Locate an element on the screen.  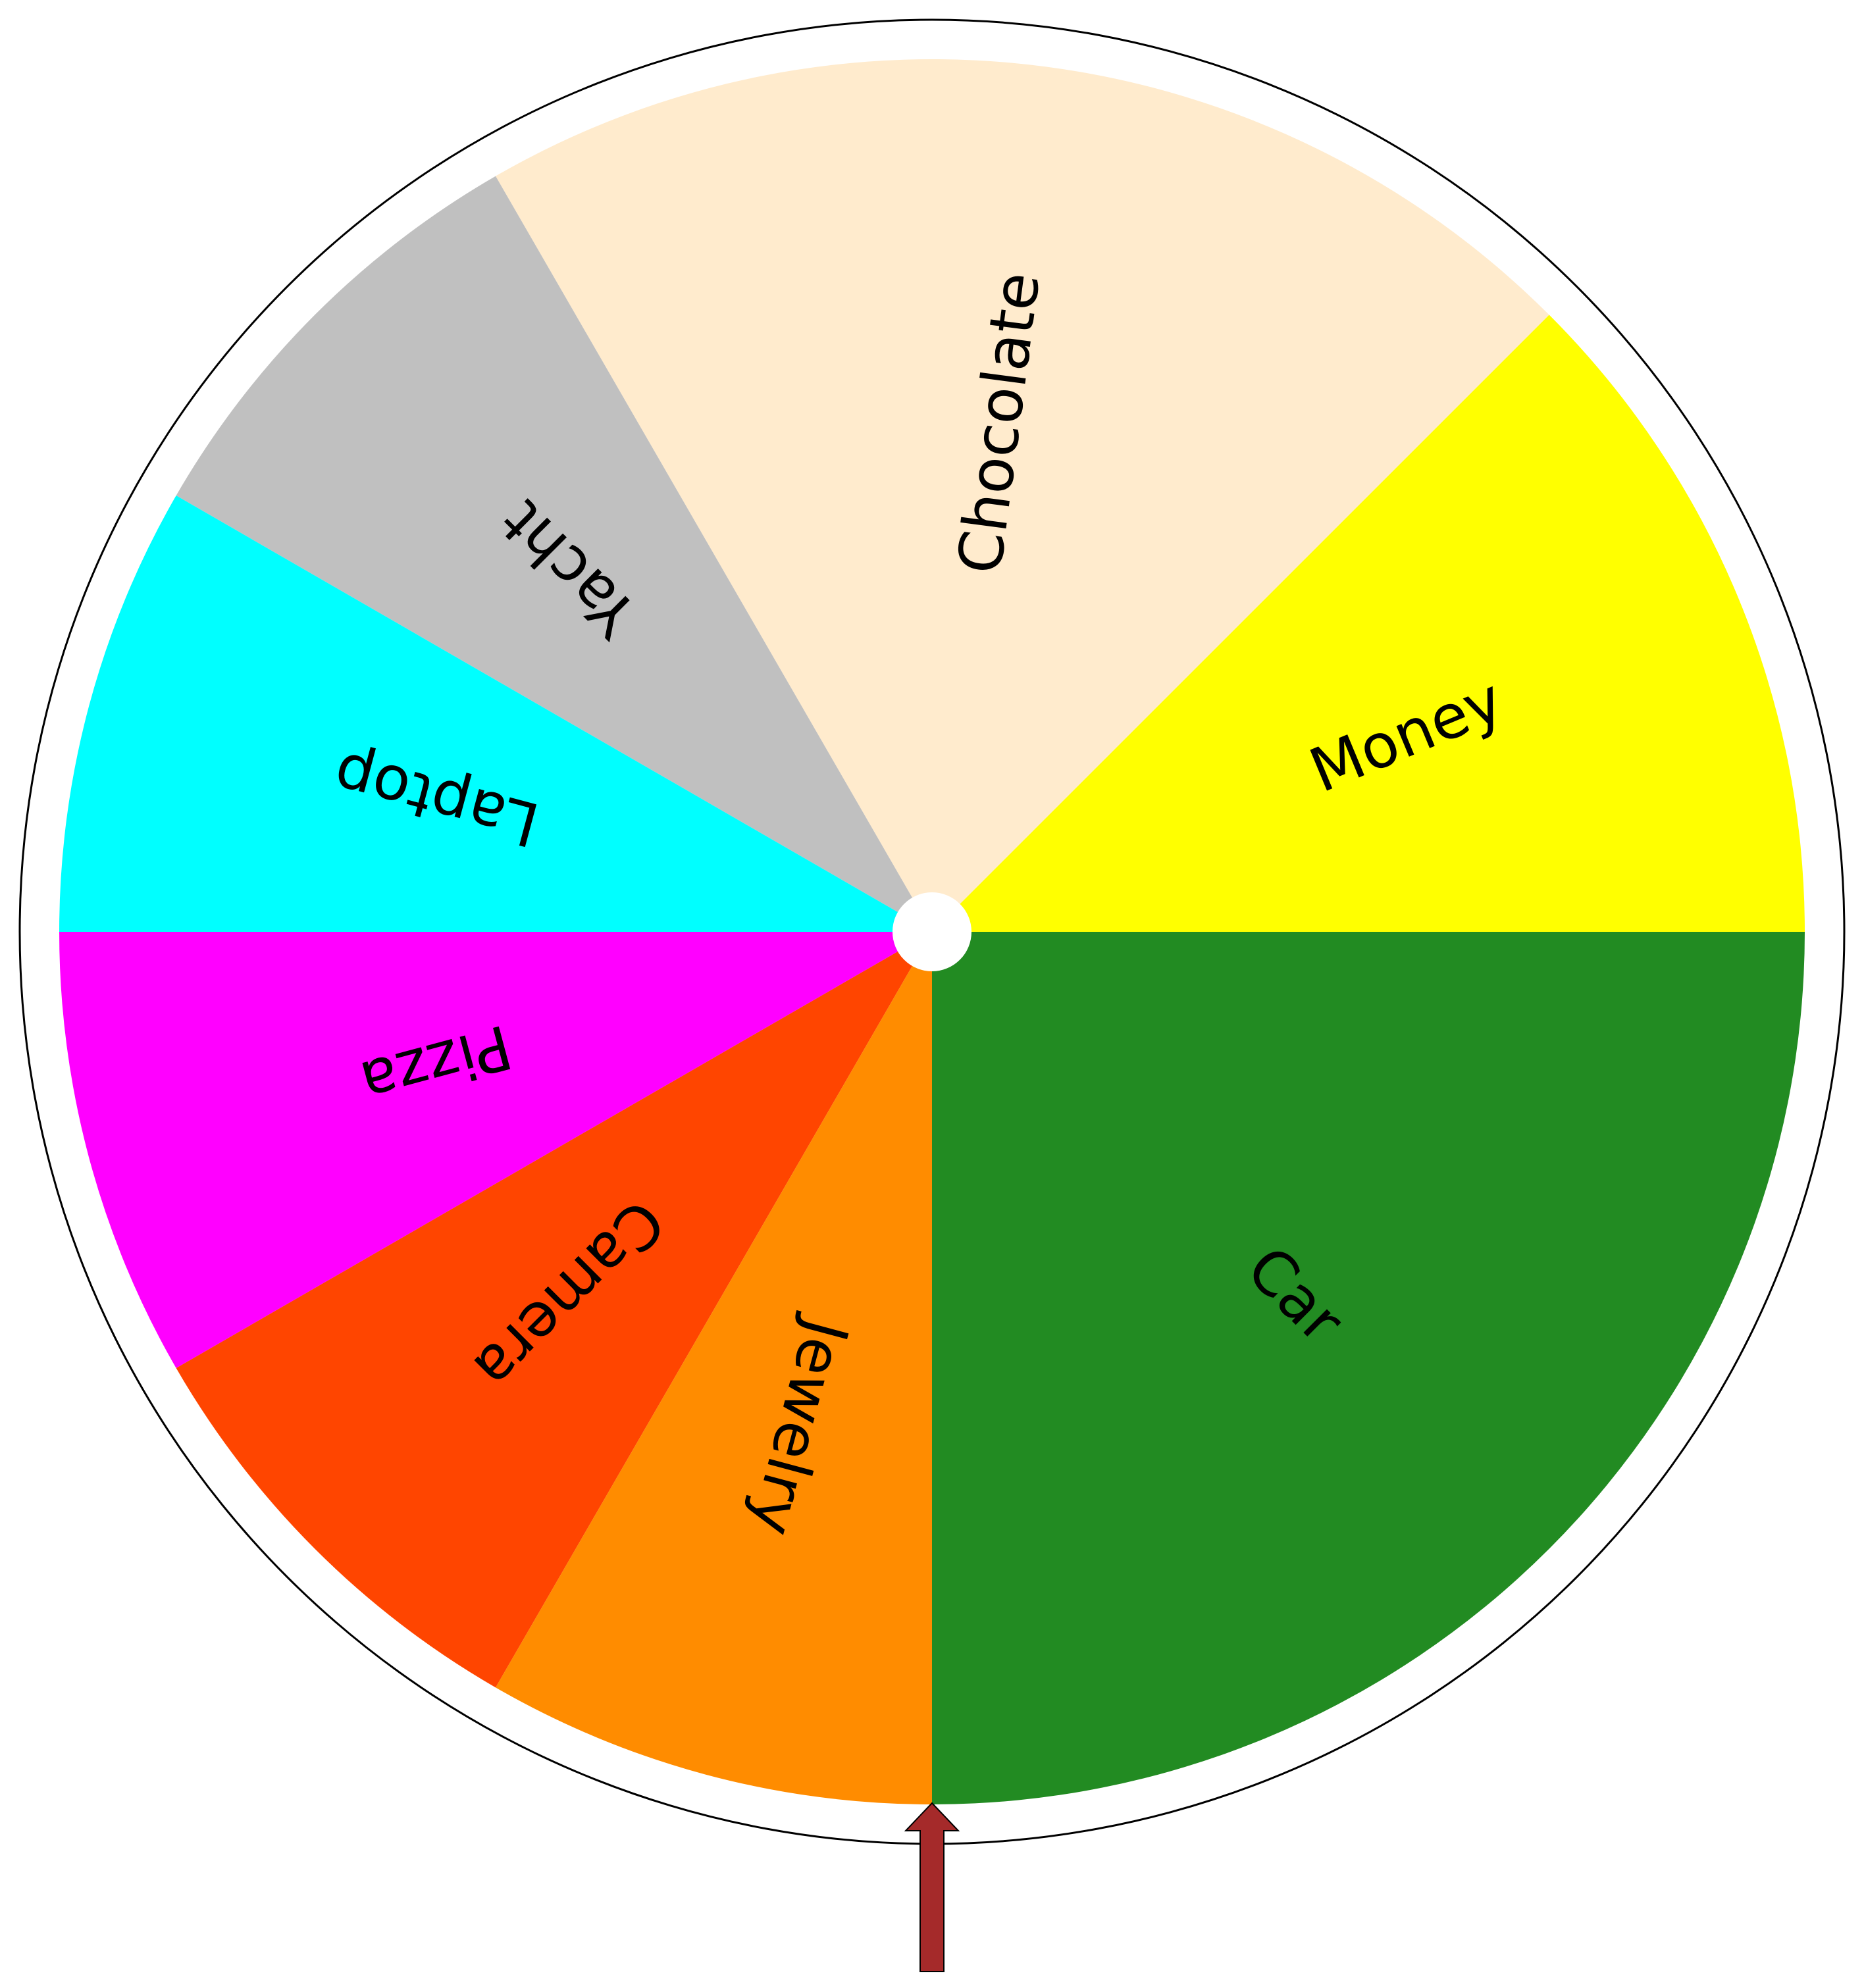
wheel-segment-laptop is located at coordinates (495, 714).